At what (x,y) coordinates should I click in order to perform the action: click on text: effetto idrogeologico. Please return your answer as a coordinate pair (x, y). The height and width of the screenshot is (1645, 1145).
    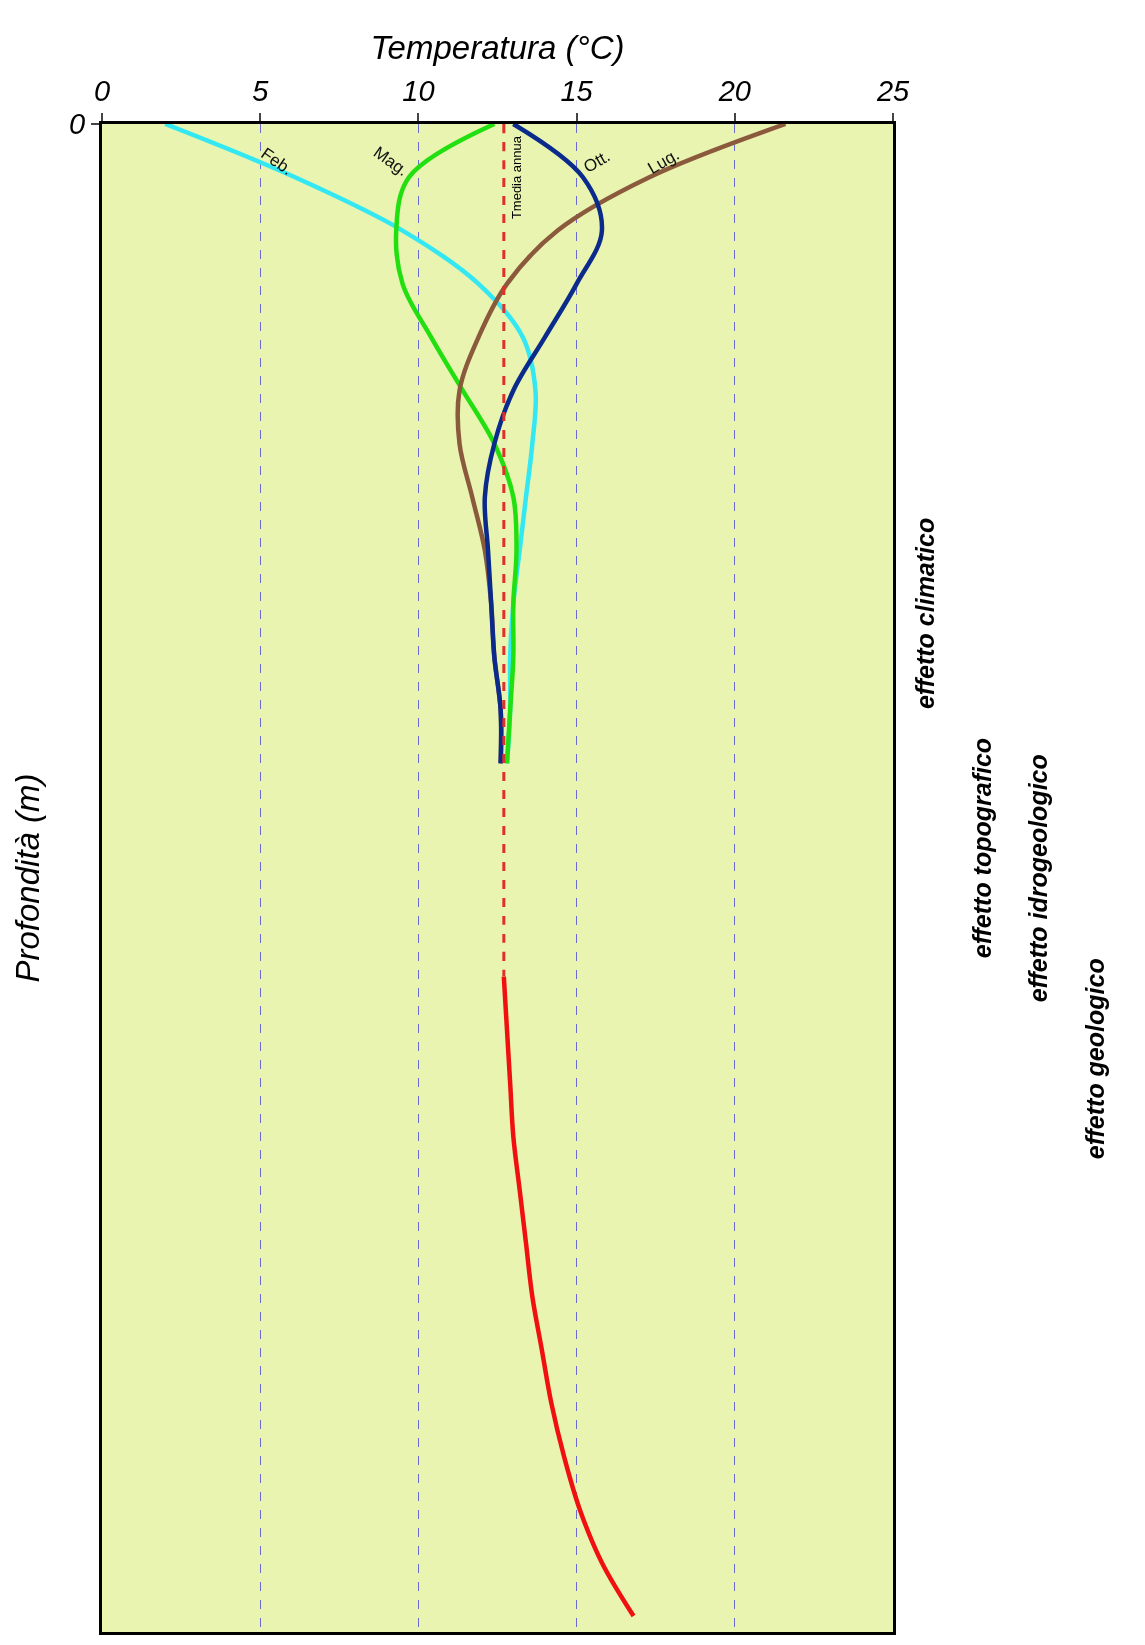
    Looking at the image, I should click on (1038, 878).